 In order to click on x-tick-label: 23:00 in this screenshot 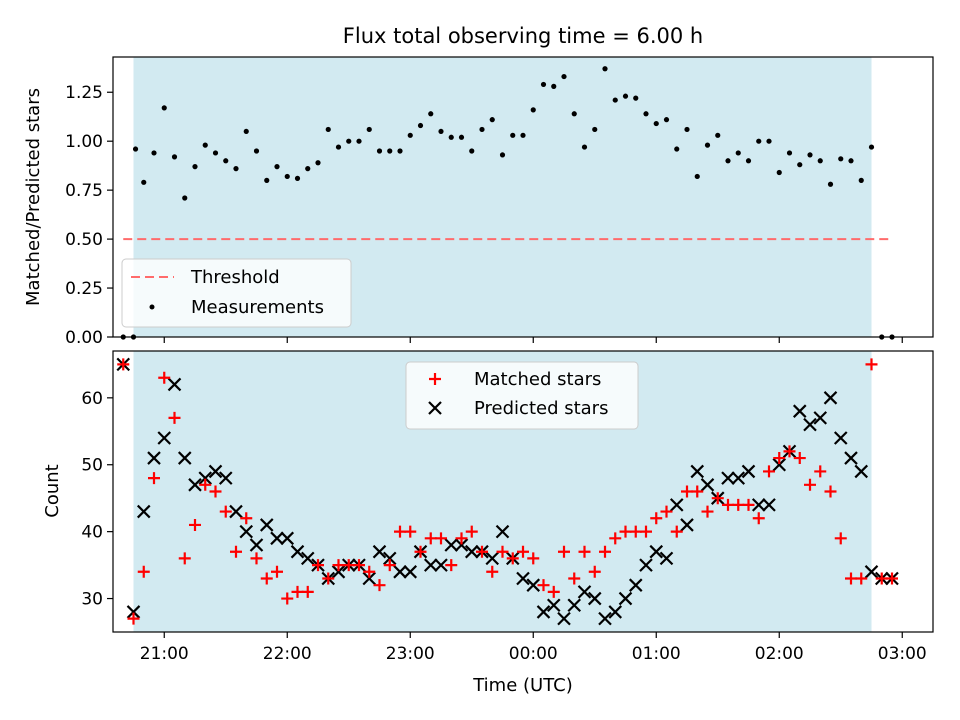, I will do `click(410, 654)`.